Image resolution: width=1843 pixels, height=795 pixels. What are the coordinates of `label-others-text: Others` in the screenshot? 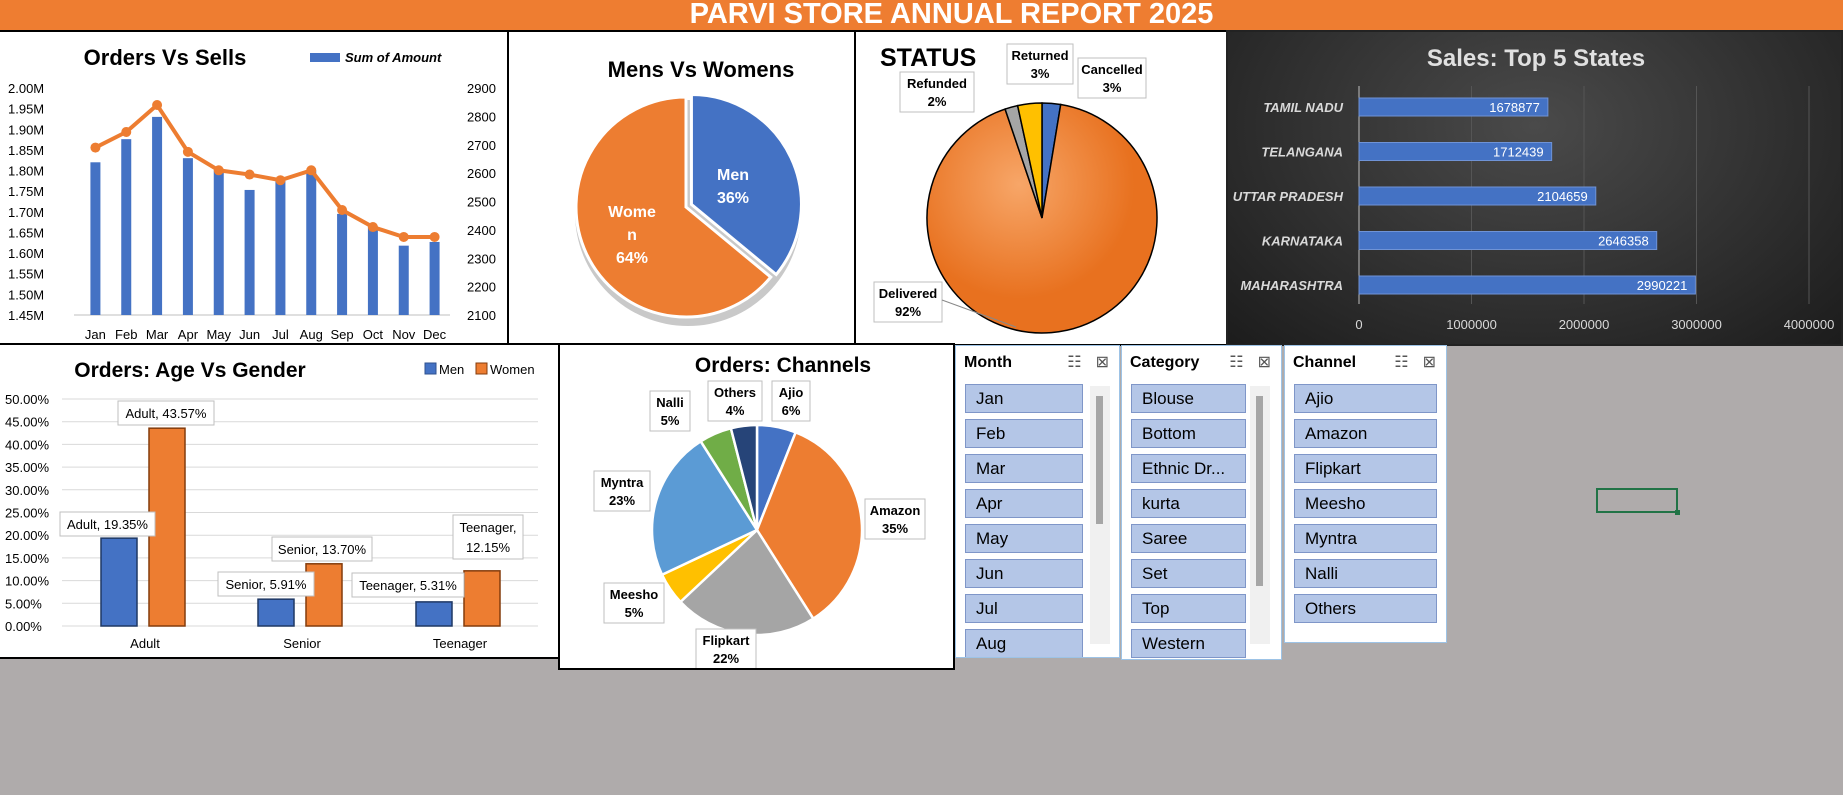 It's located at (735, 392).